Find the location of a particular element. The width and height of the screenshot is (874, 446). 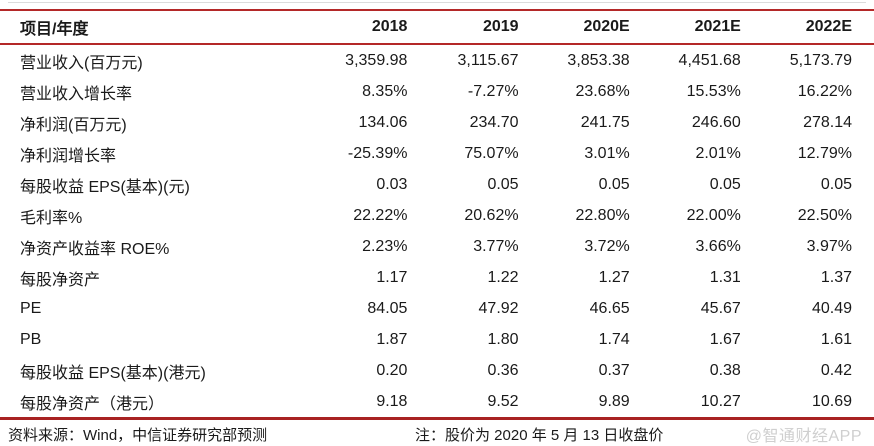

cell-value: 278.14 is located at coordinates (827, 122).